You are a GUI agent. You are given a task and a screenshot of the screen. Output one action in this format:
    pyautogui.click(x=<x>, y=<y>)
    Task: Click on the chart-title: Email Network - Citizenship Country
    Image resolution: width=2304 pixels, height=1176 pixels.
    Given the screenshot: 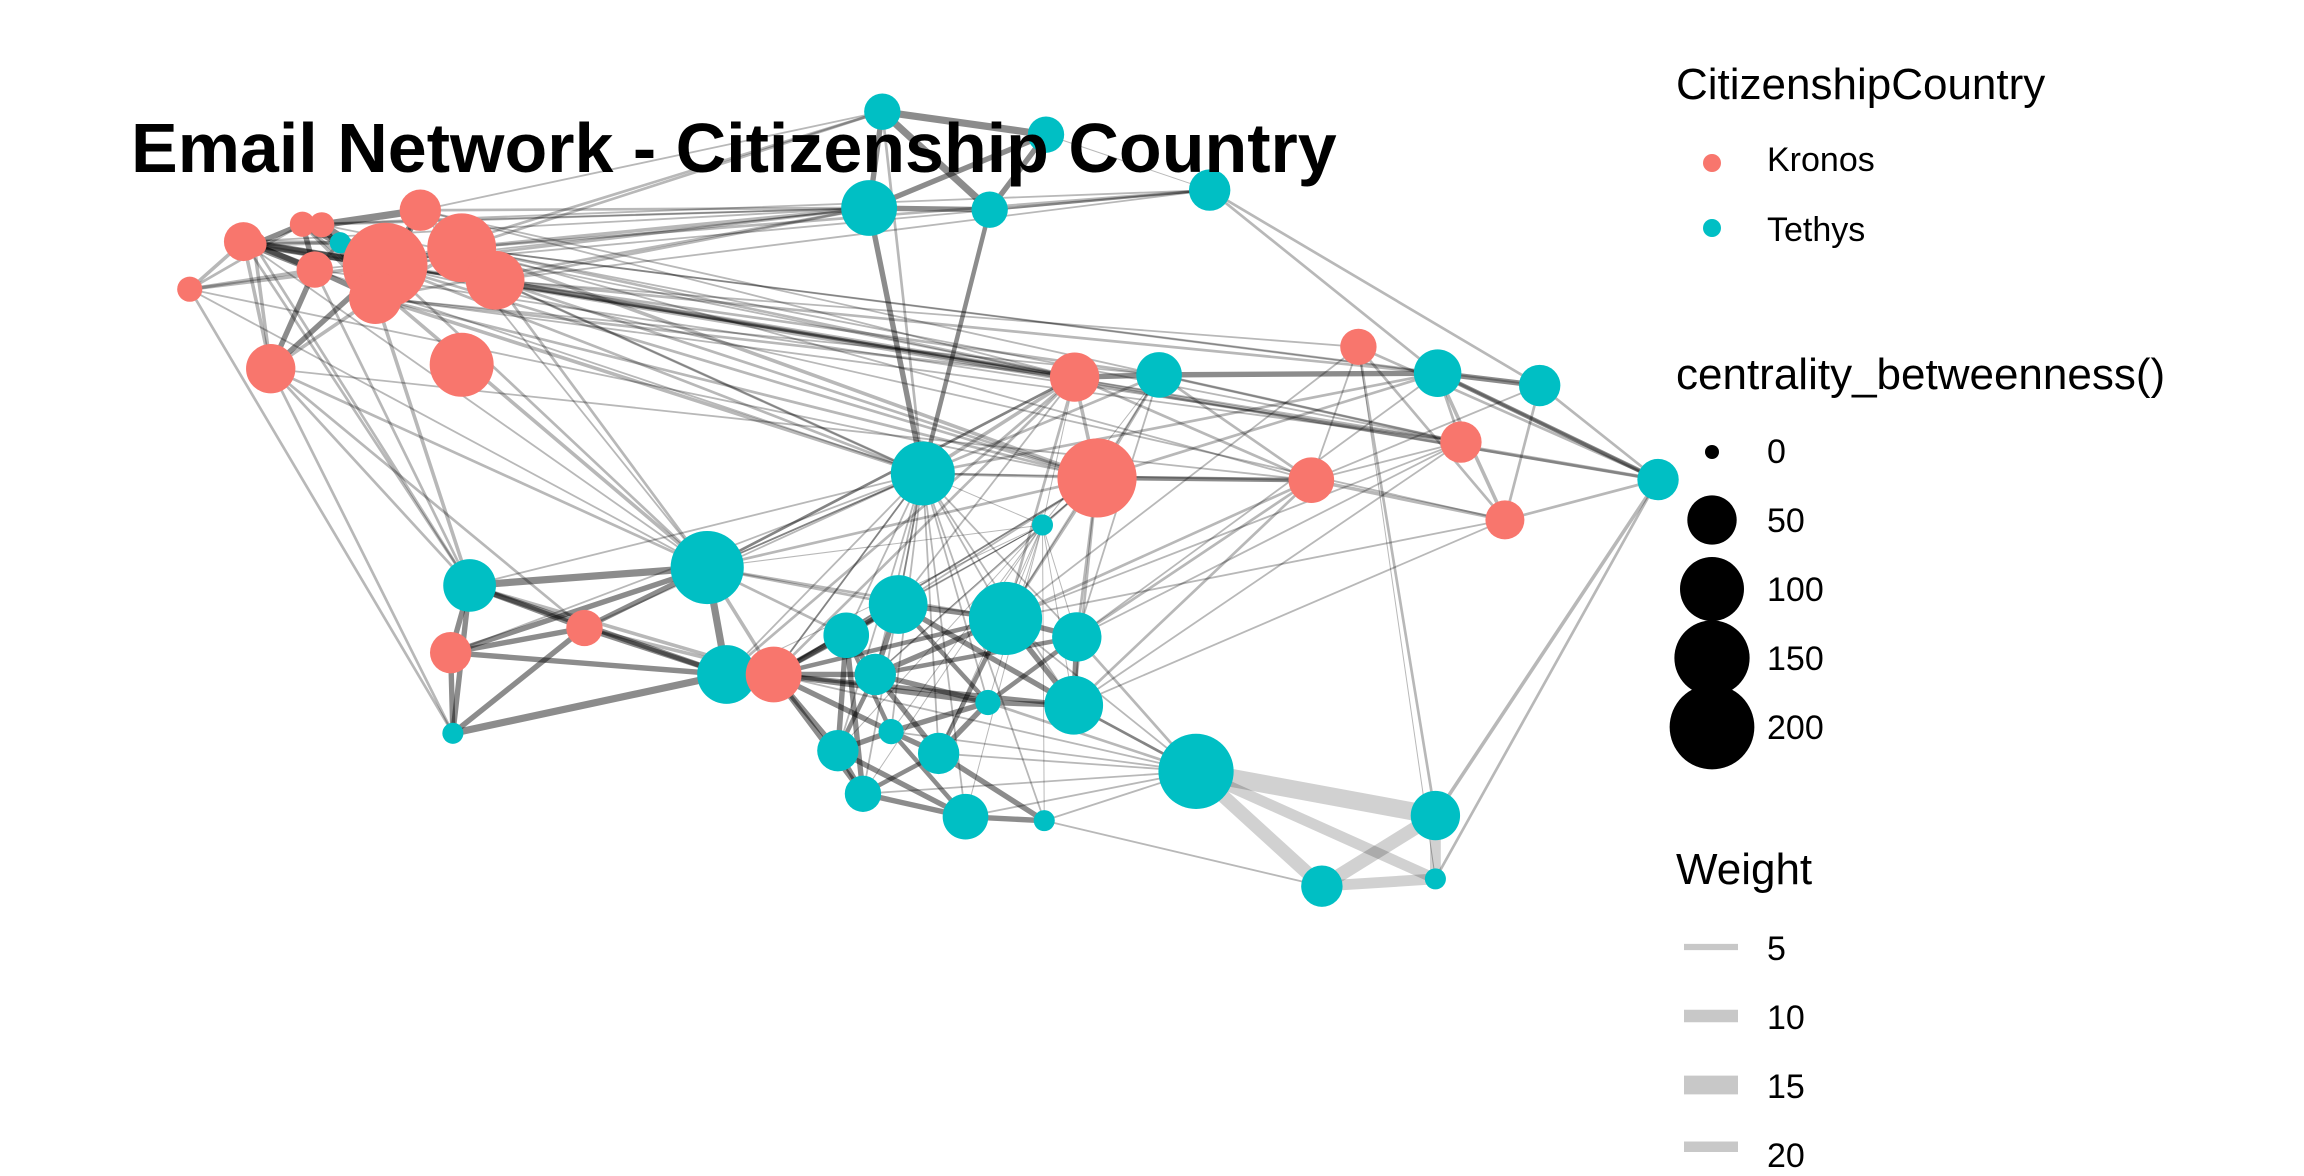 What is the action you would take?
    pyautogui.click(x=734, y=148)
    